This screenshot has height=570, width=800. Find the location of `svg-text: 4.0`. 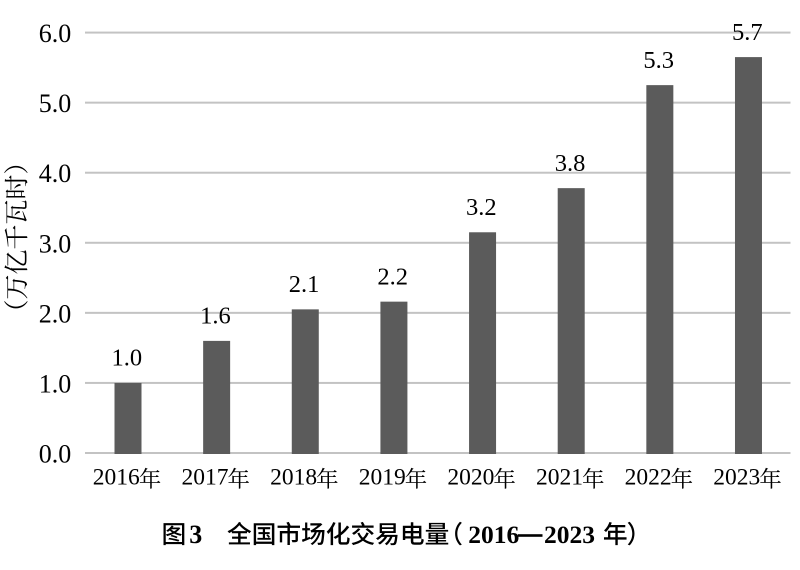

svg-text: 4.0 is located at coordinates (55, 173).